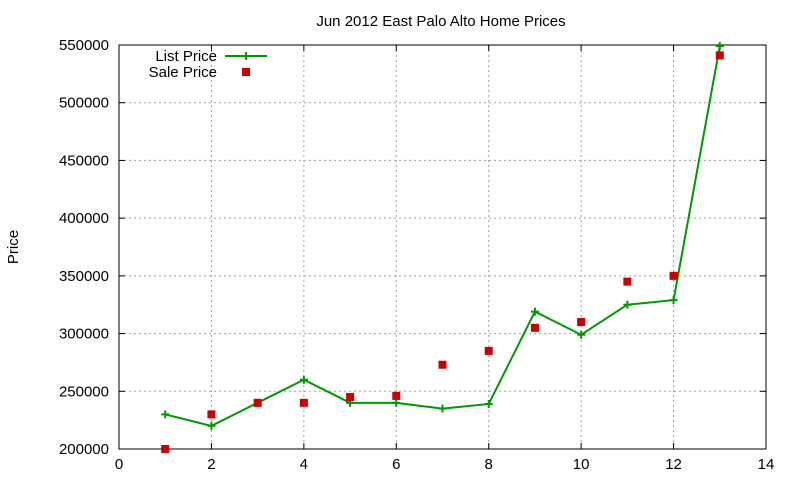 Image resolution: width=800 pixels, height=480 pixels. Describe the element at coordinates (766, 464) in the screenshot. I see `x-tick-label: 14` at that location.